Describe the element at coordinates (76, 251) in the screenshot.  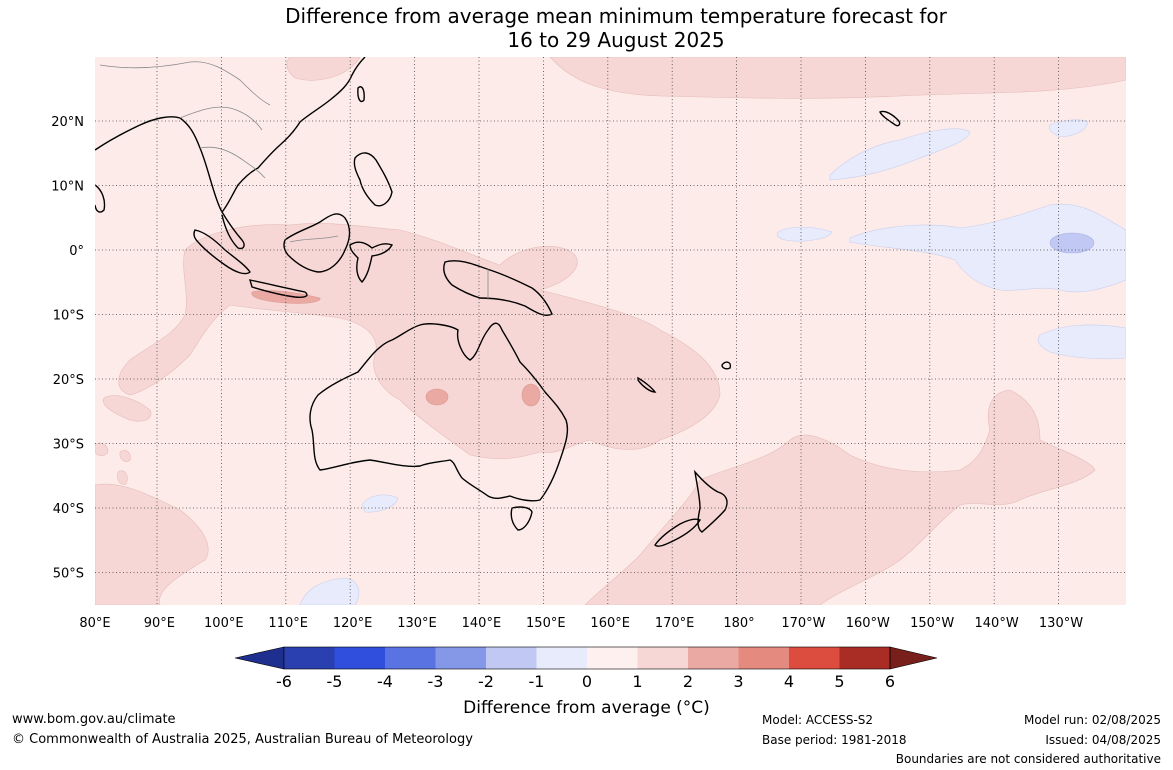
I see `latitude-label: 0°` at that location.